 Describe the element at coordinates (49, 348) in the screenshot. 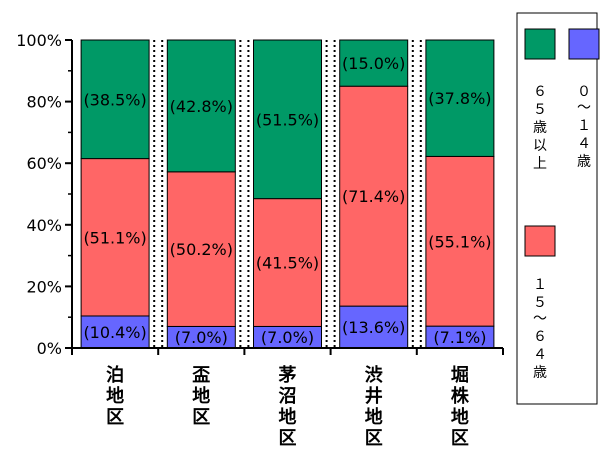

I see `y-tick-label: 0%` at that location.